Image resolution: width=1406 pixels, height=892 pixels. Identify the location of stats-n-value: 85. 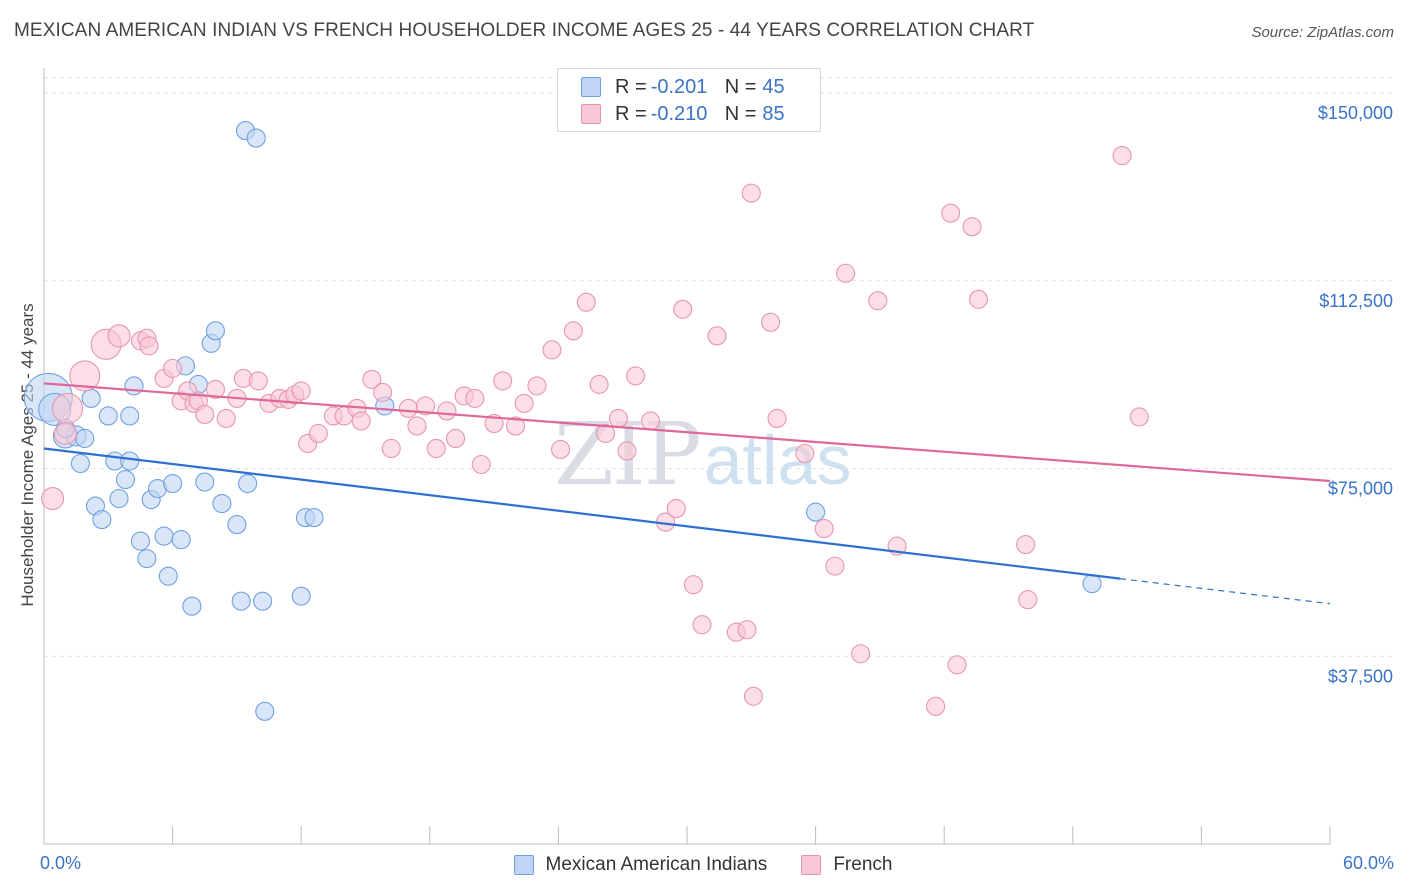
(773, 113).